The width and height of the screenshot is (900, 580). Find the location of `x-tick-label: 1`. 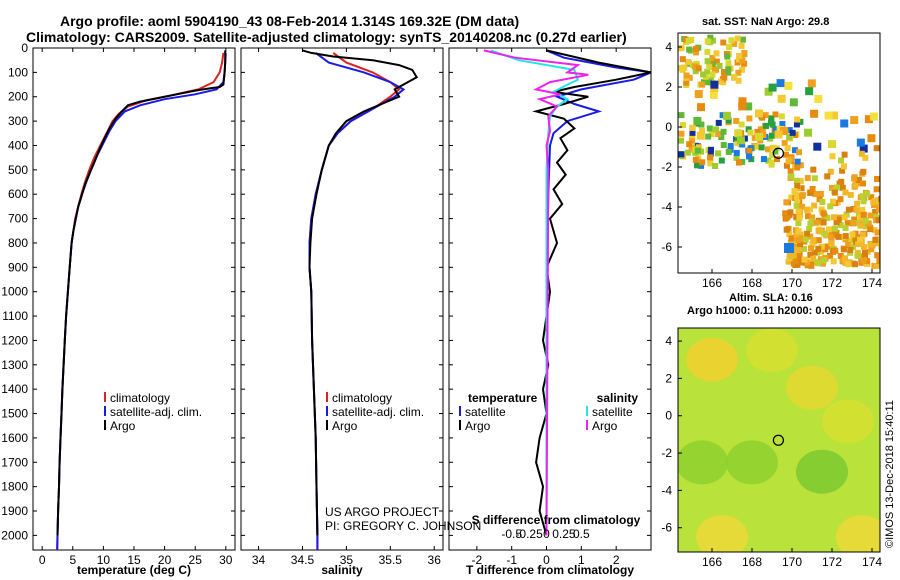

x-tick-label: 1 is located at coordinates (581, 560).